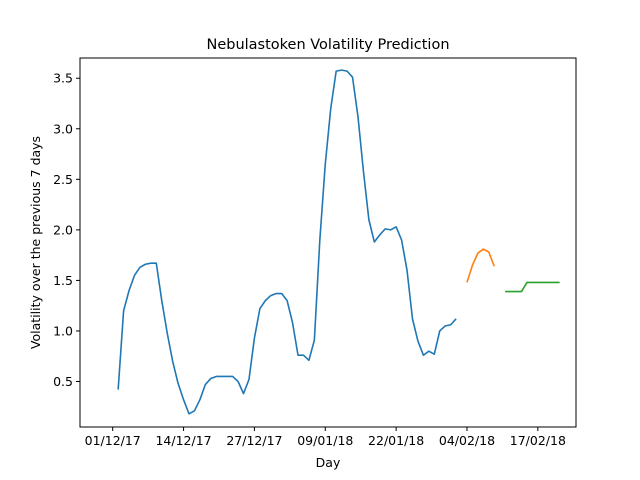  I want to click on x-axis-label: Day, so click(328, 462).